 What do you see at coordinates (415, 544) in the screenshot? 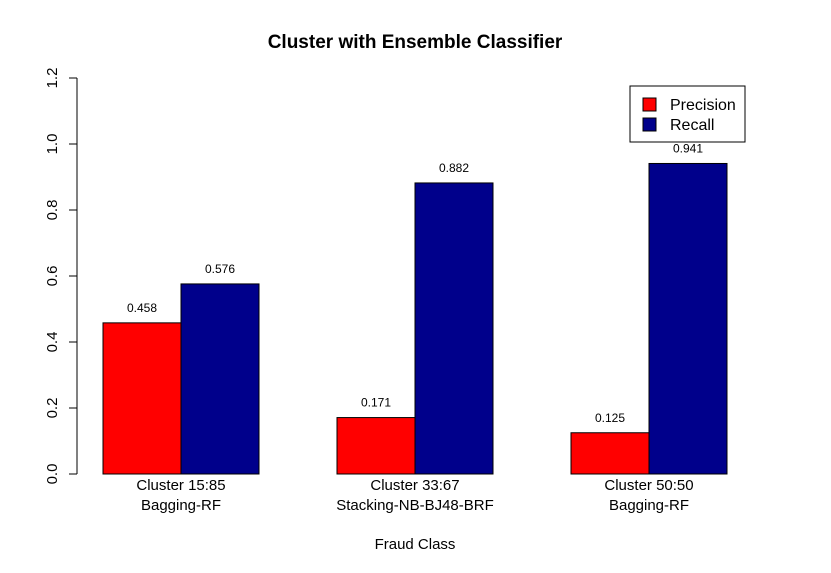
I see `x-axis-label: Fraud Class` at bounding box center [415, 544].